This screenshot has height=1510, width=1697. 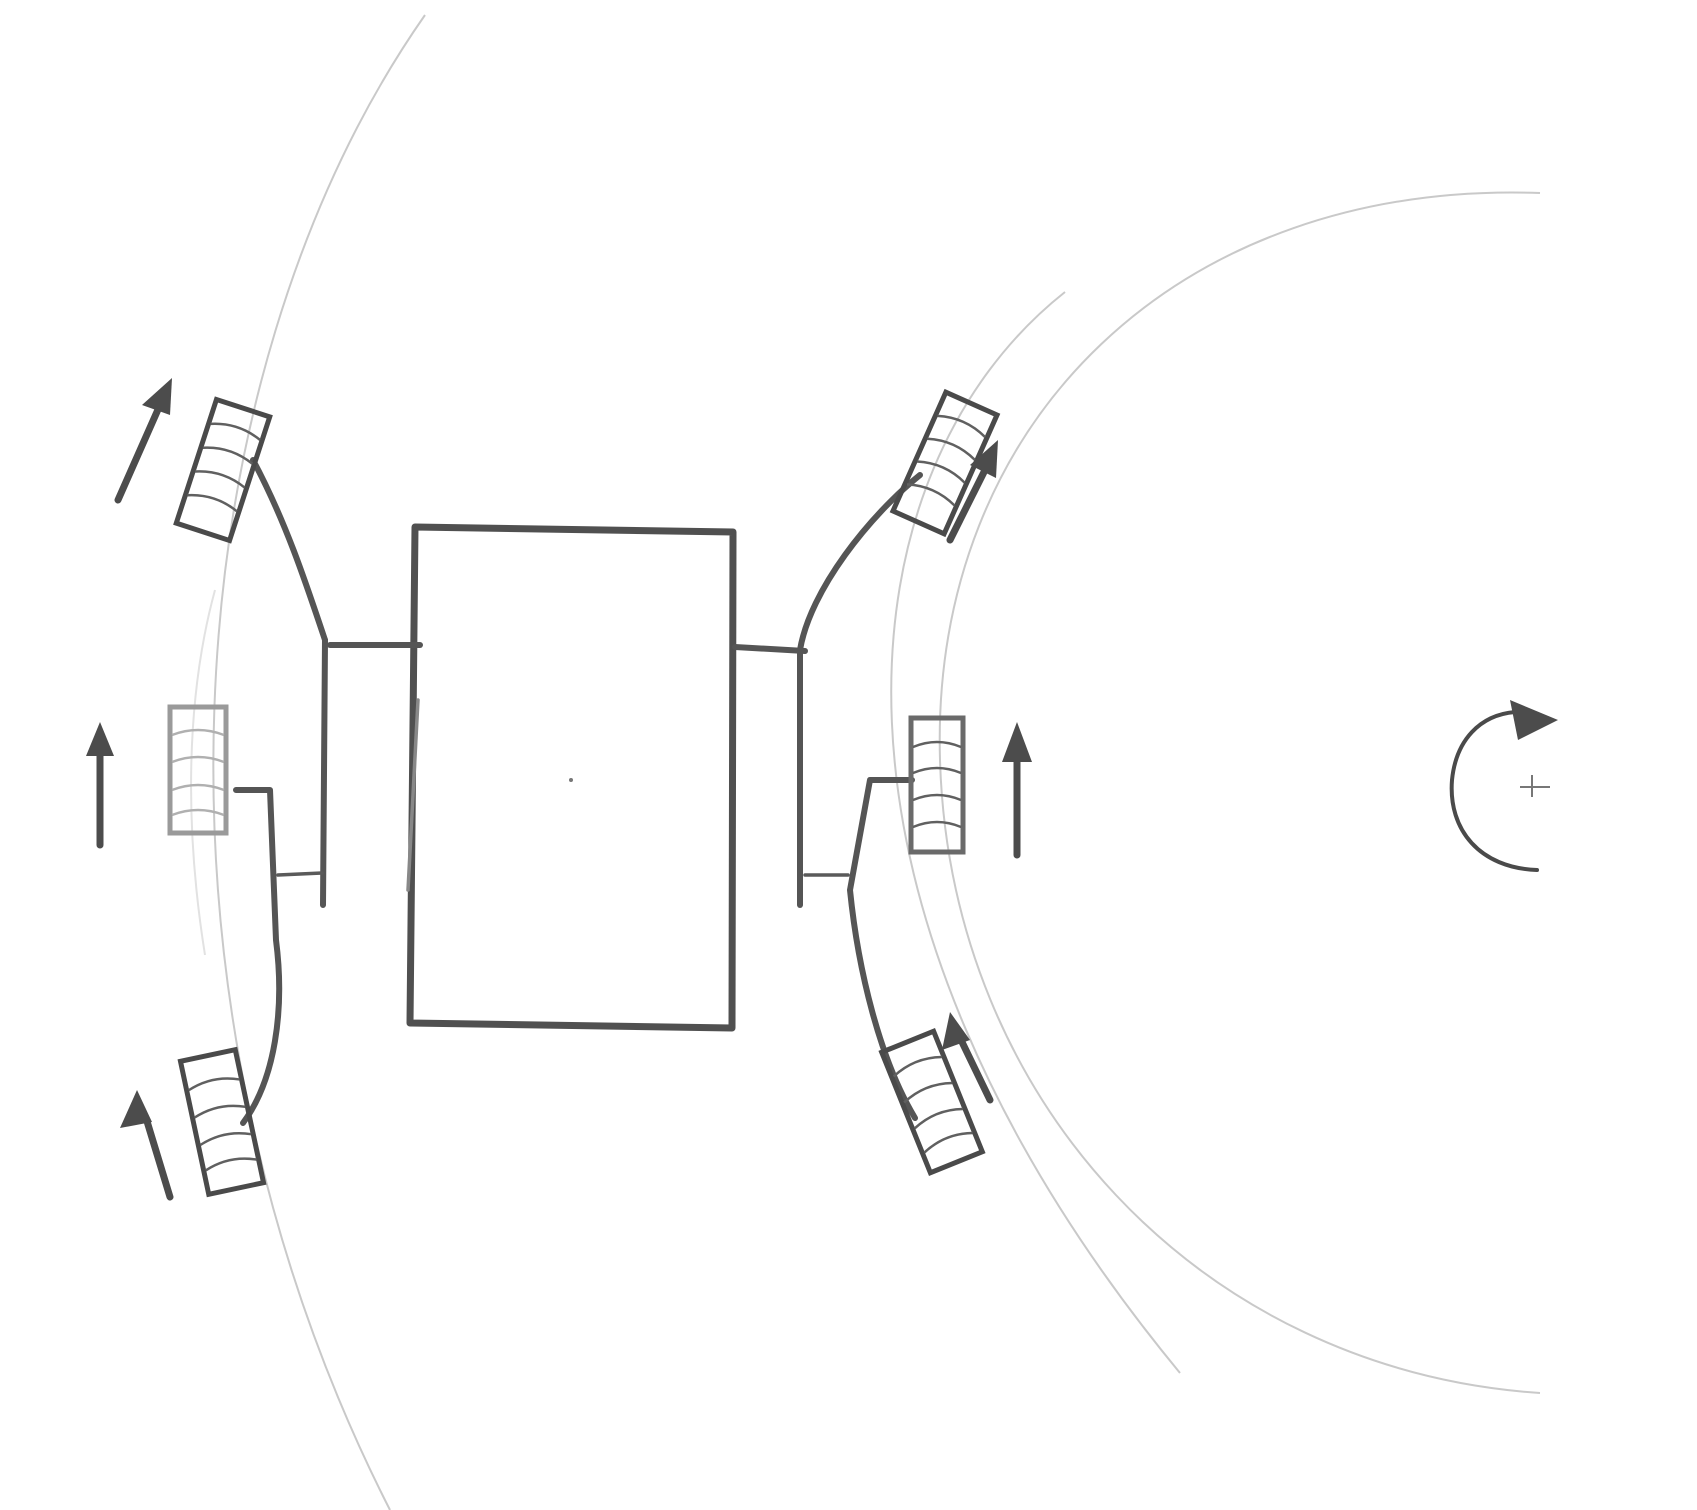 I want to click on central-chassis, so click(x=571, y=777).